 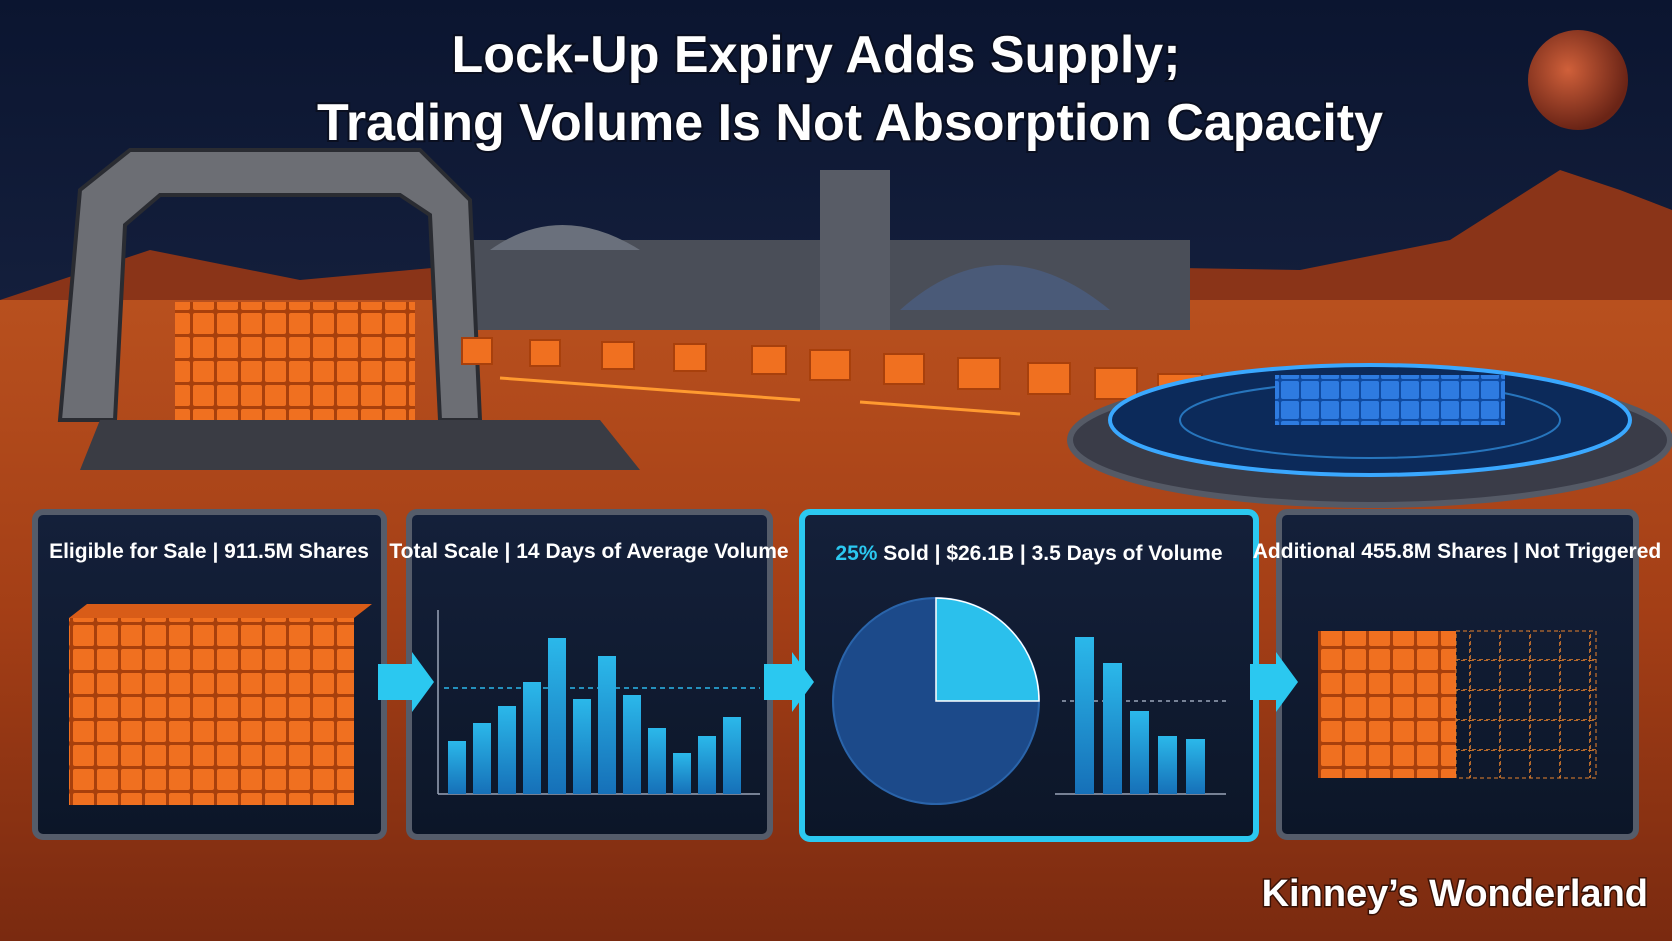 What do you see at coordinates (830, 250) in the screenshot?
I see `base-buildings` at bounding box center [830, 250].